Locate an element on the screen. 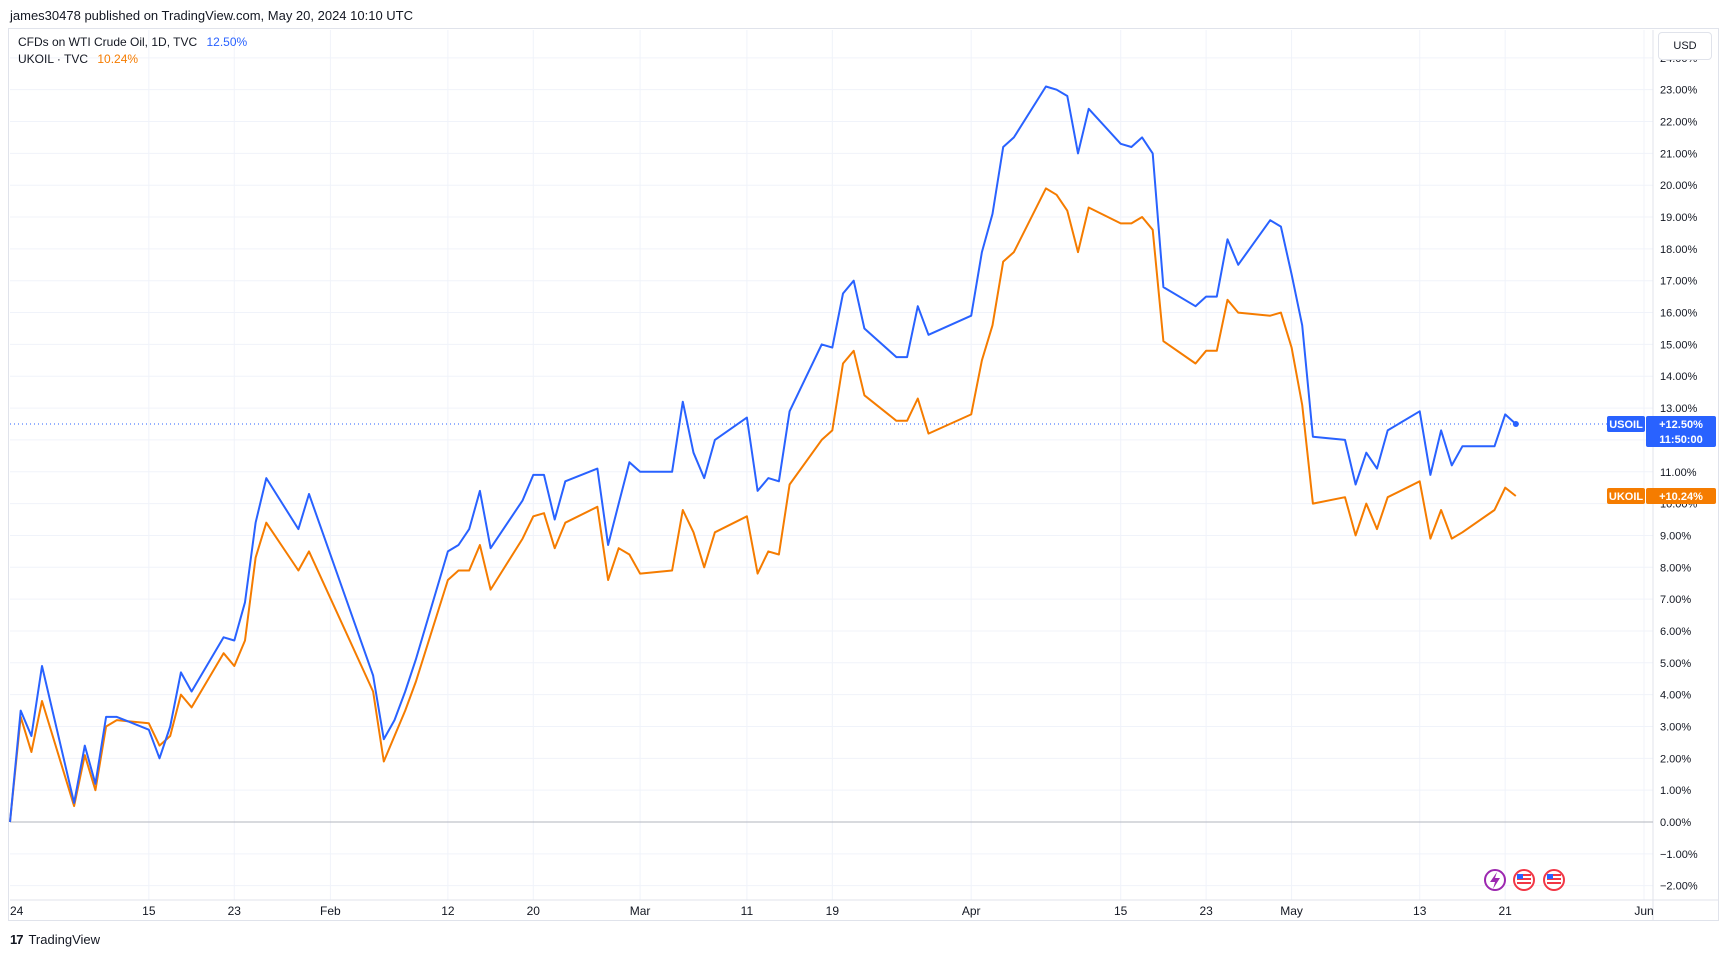 The width and height of the screenshot is (1727, 956). usoil-price-tag: USOIL +12.50% 11:50:00 is located at coordinates (1661, 431).